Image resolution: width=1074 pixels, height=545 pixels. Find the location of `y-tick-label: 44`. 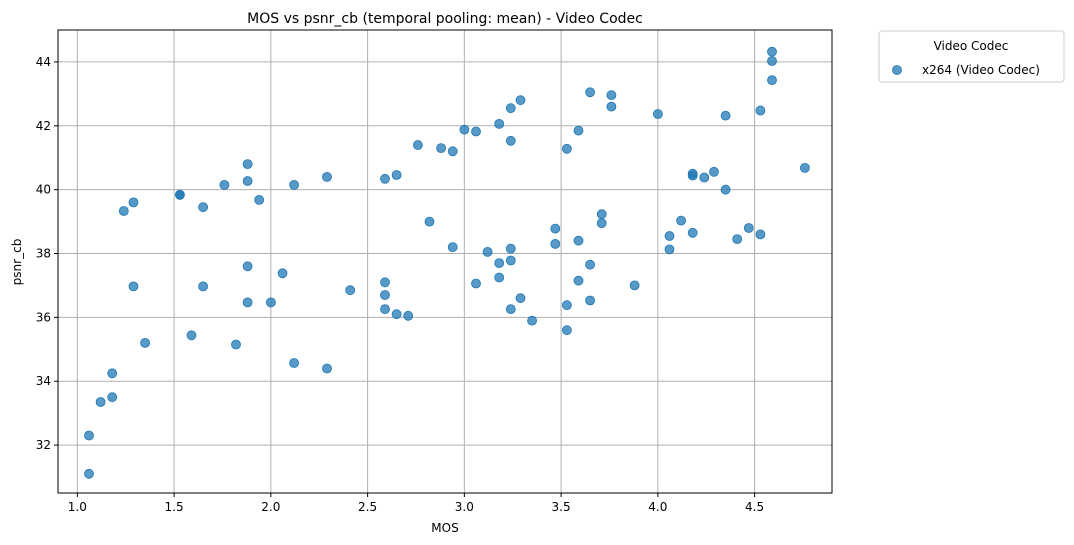

y-tick-label: 44 is located at coordinates (43, 62).